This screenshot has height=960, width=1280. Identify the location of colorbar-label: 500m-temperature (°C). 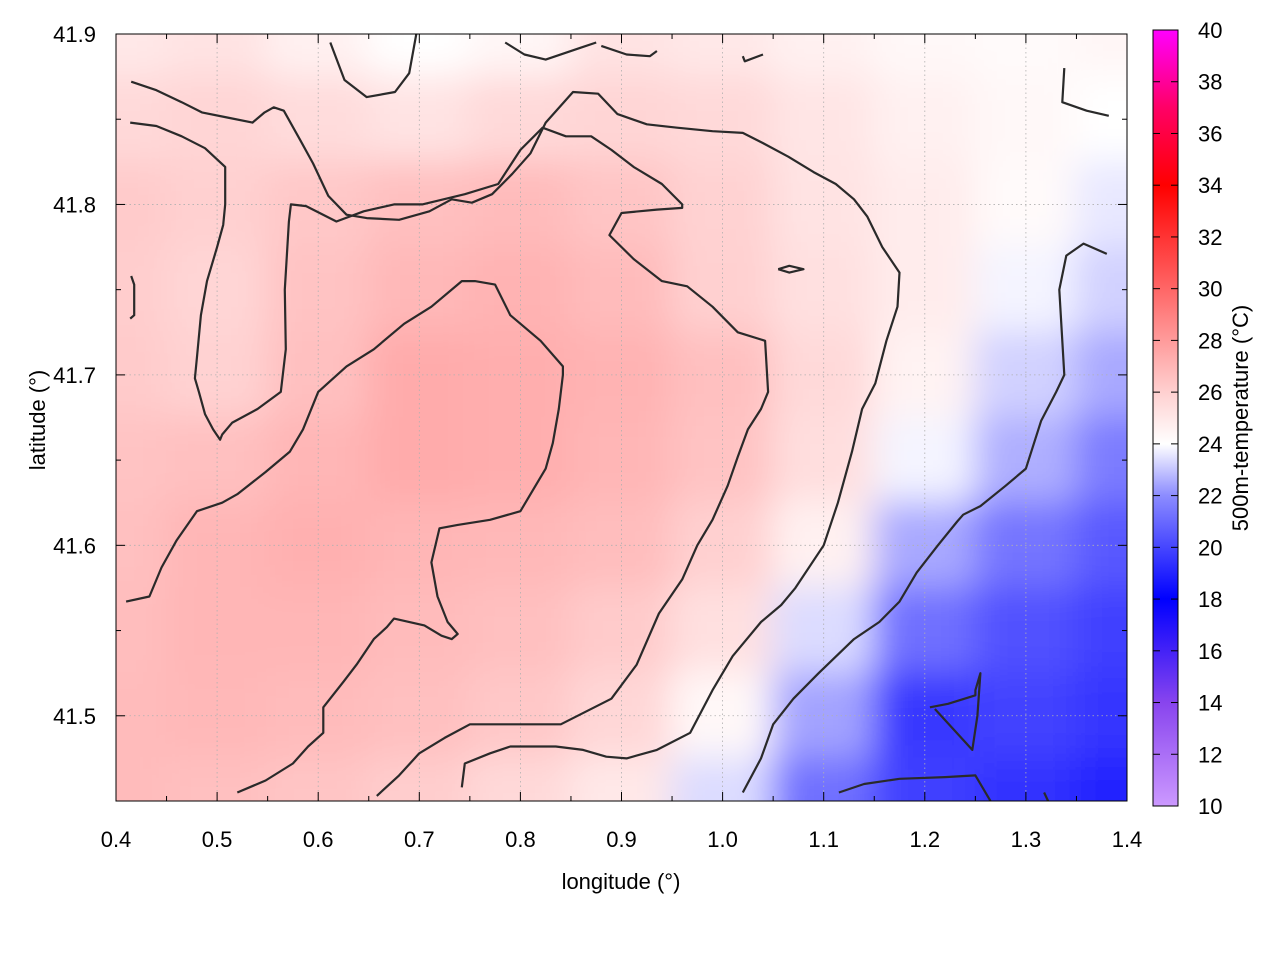
(1240, 418).